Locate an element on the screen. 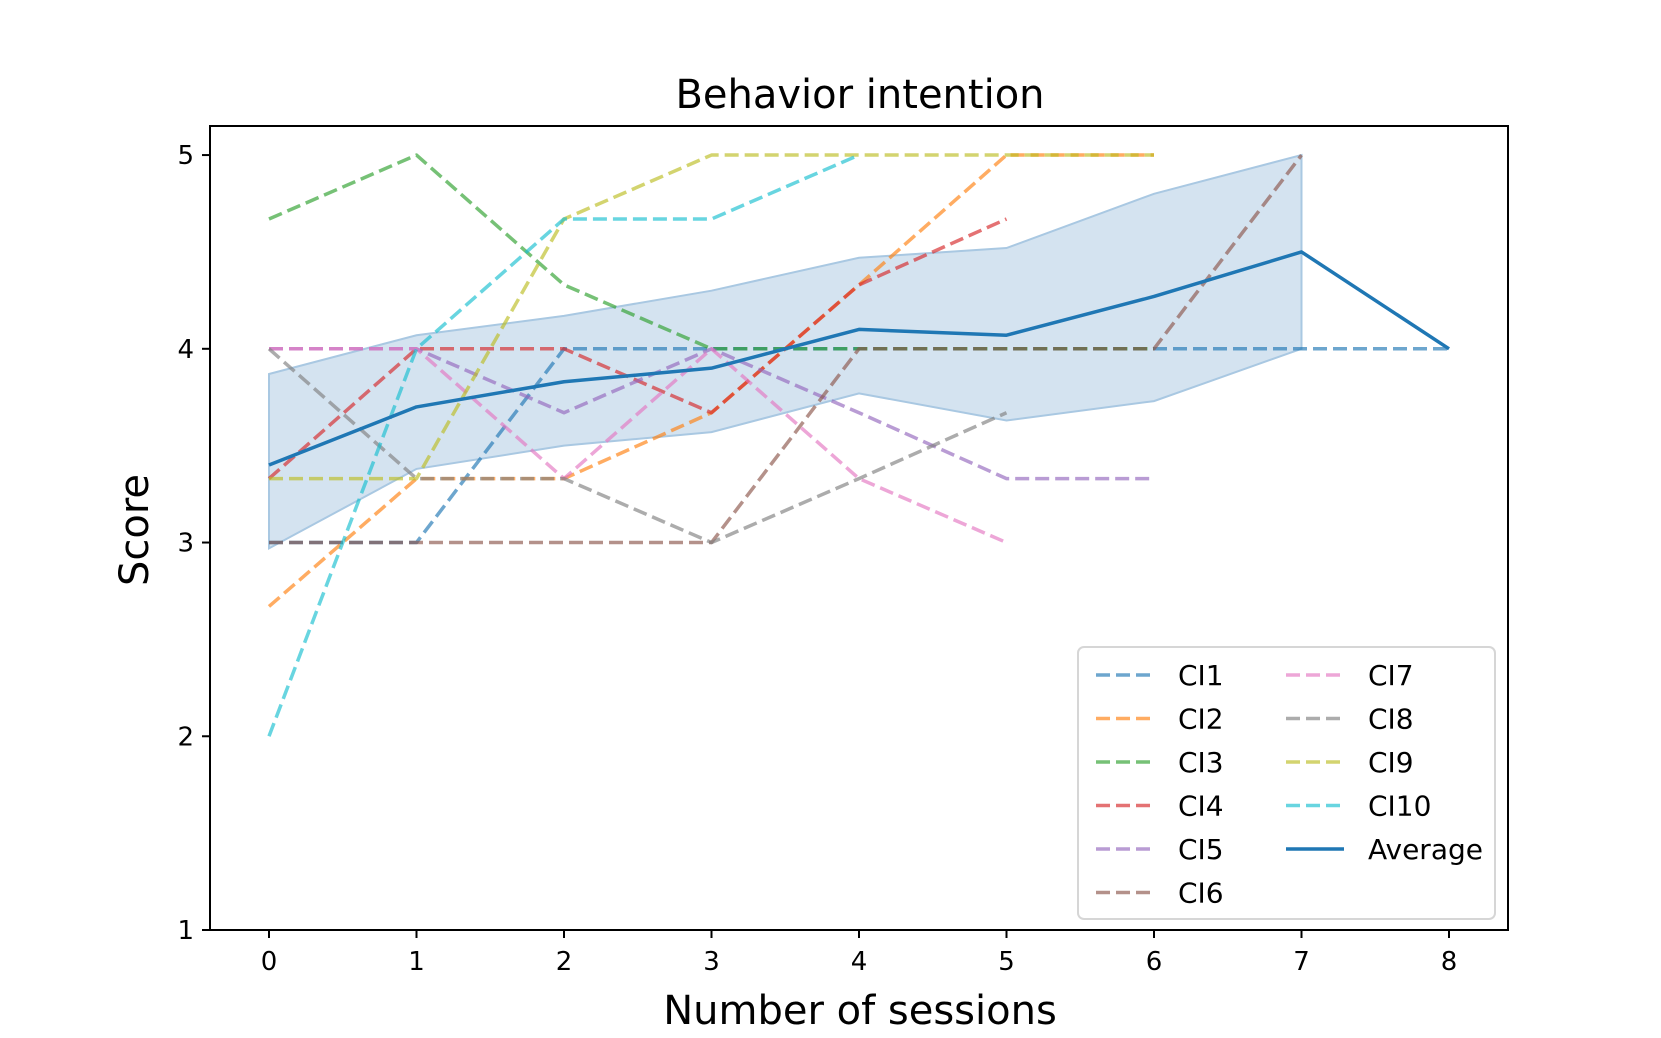 The height and width of the screenshot is (1038, 1661). series-line-ci8 is located at coordinates (637, 446).